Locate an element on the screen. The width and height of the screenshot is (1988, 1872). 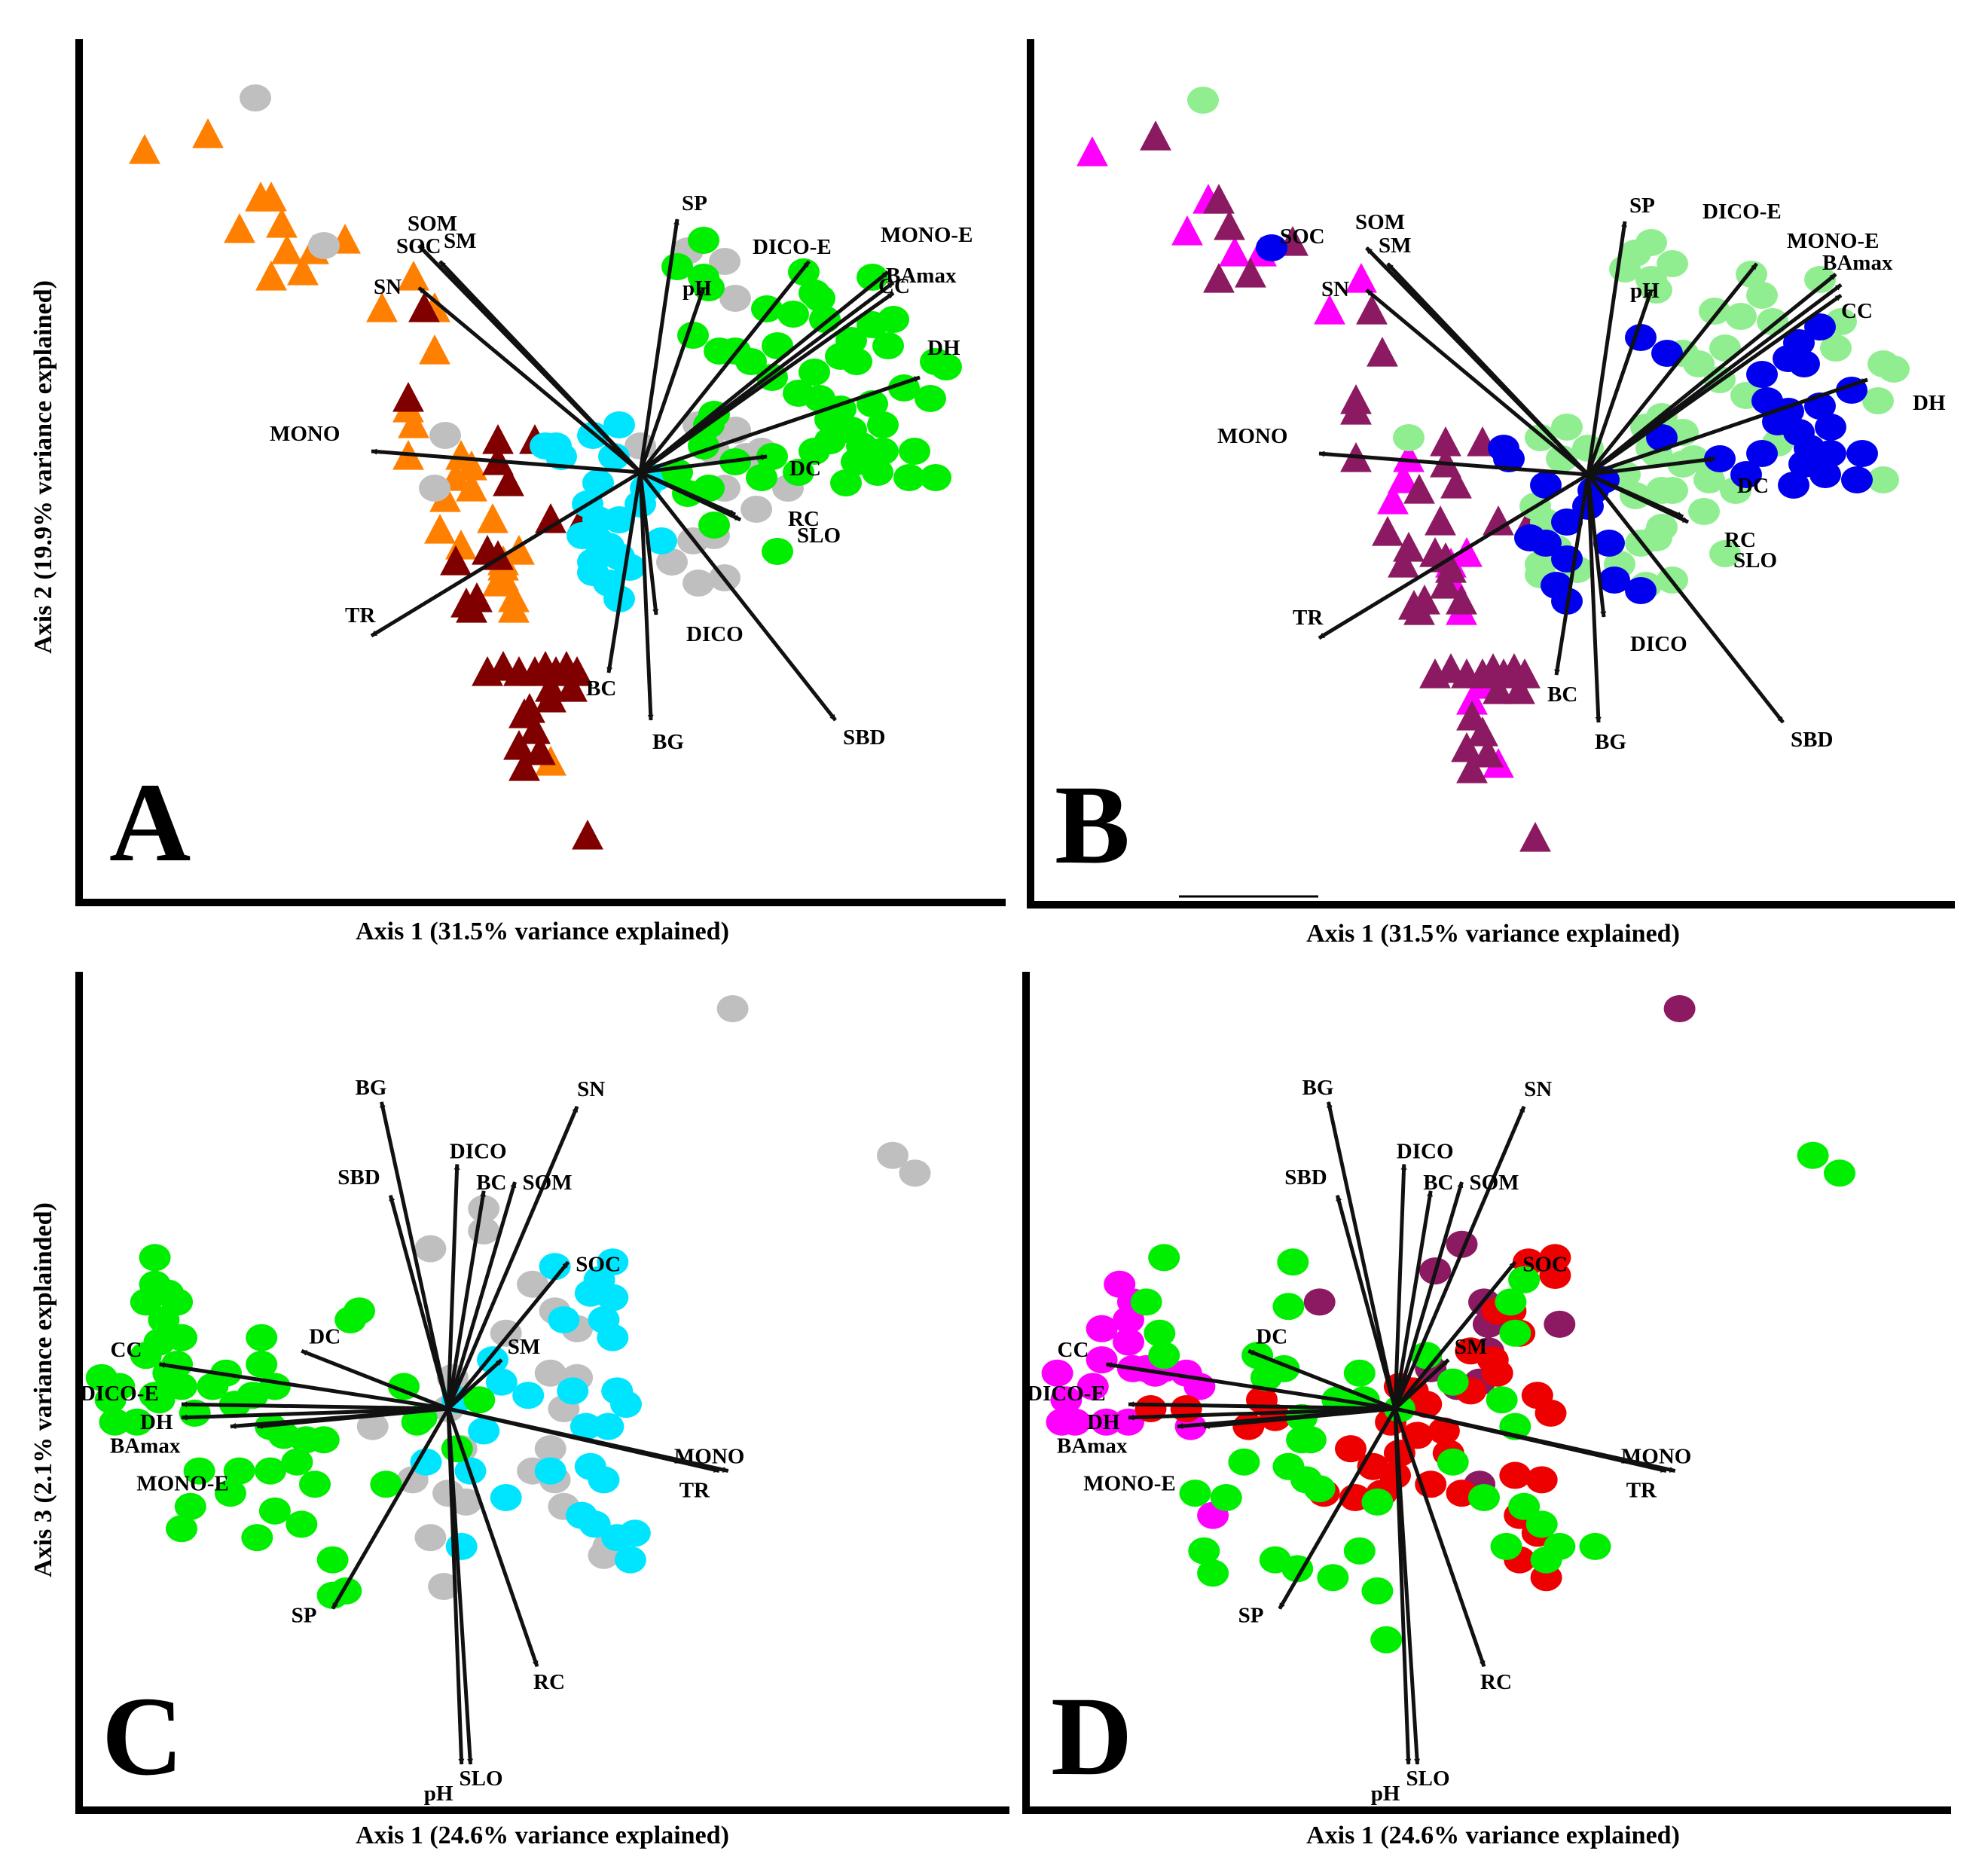
panel-b-vector-dc is located at coordinates (1651, 466).